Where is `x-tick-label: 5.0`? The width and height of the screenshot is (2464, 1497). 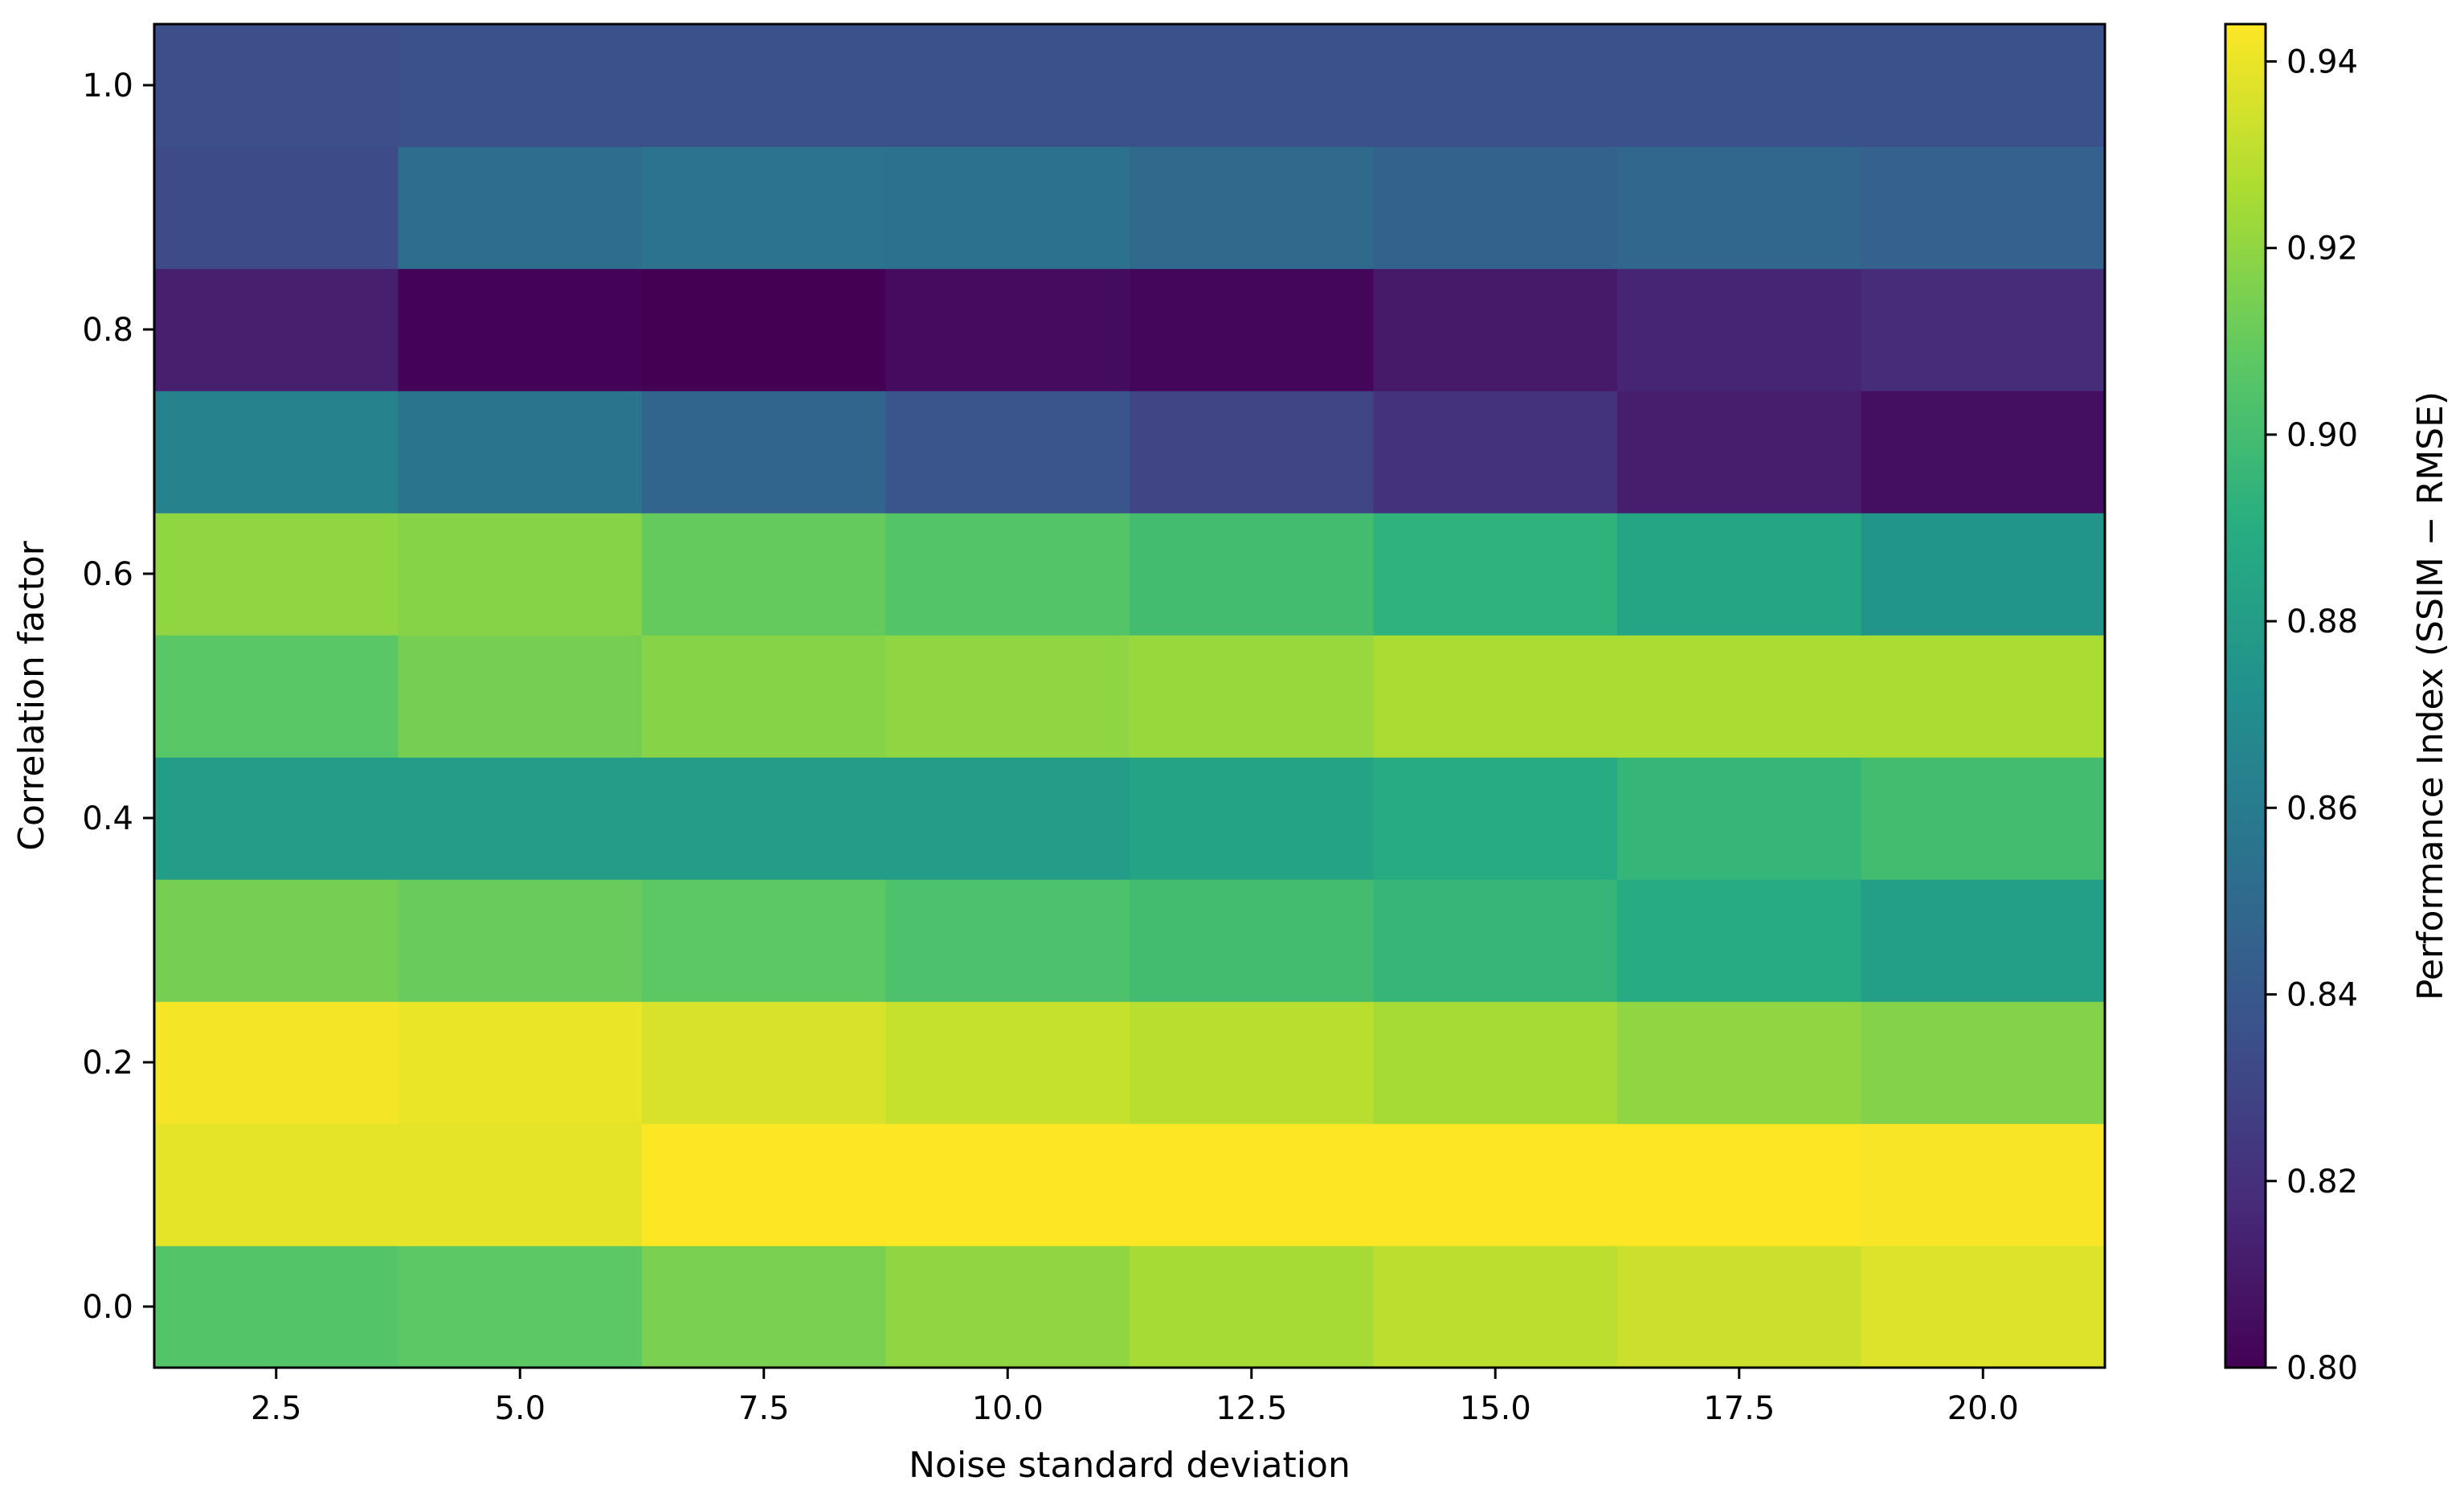 x-tick-label: 5.0 is located at coordinates (520, 1408).